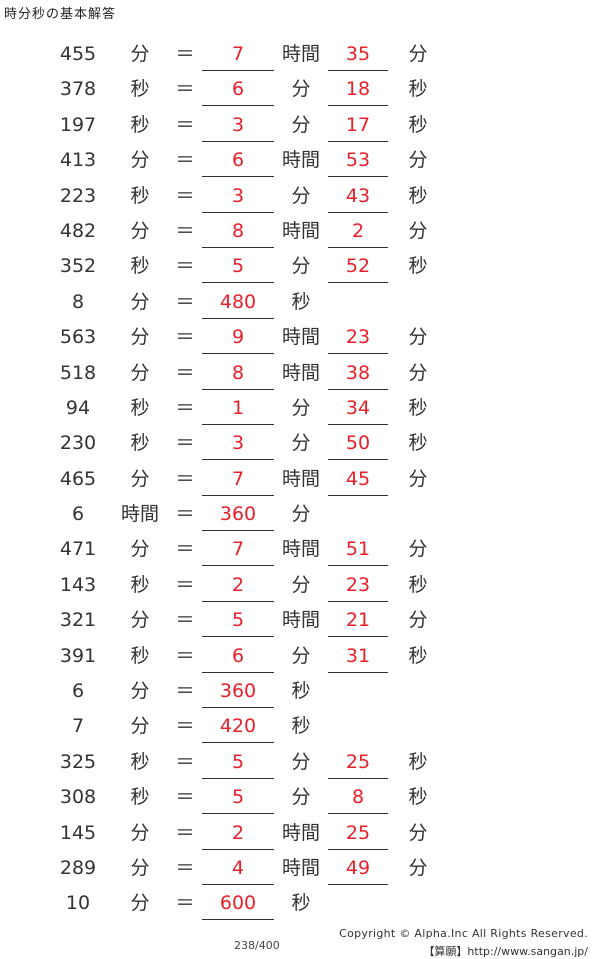  I want to click on problem-row: 471 分 ＝ 7 時間 51 分, so click(300, 549).